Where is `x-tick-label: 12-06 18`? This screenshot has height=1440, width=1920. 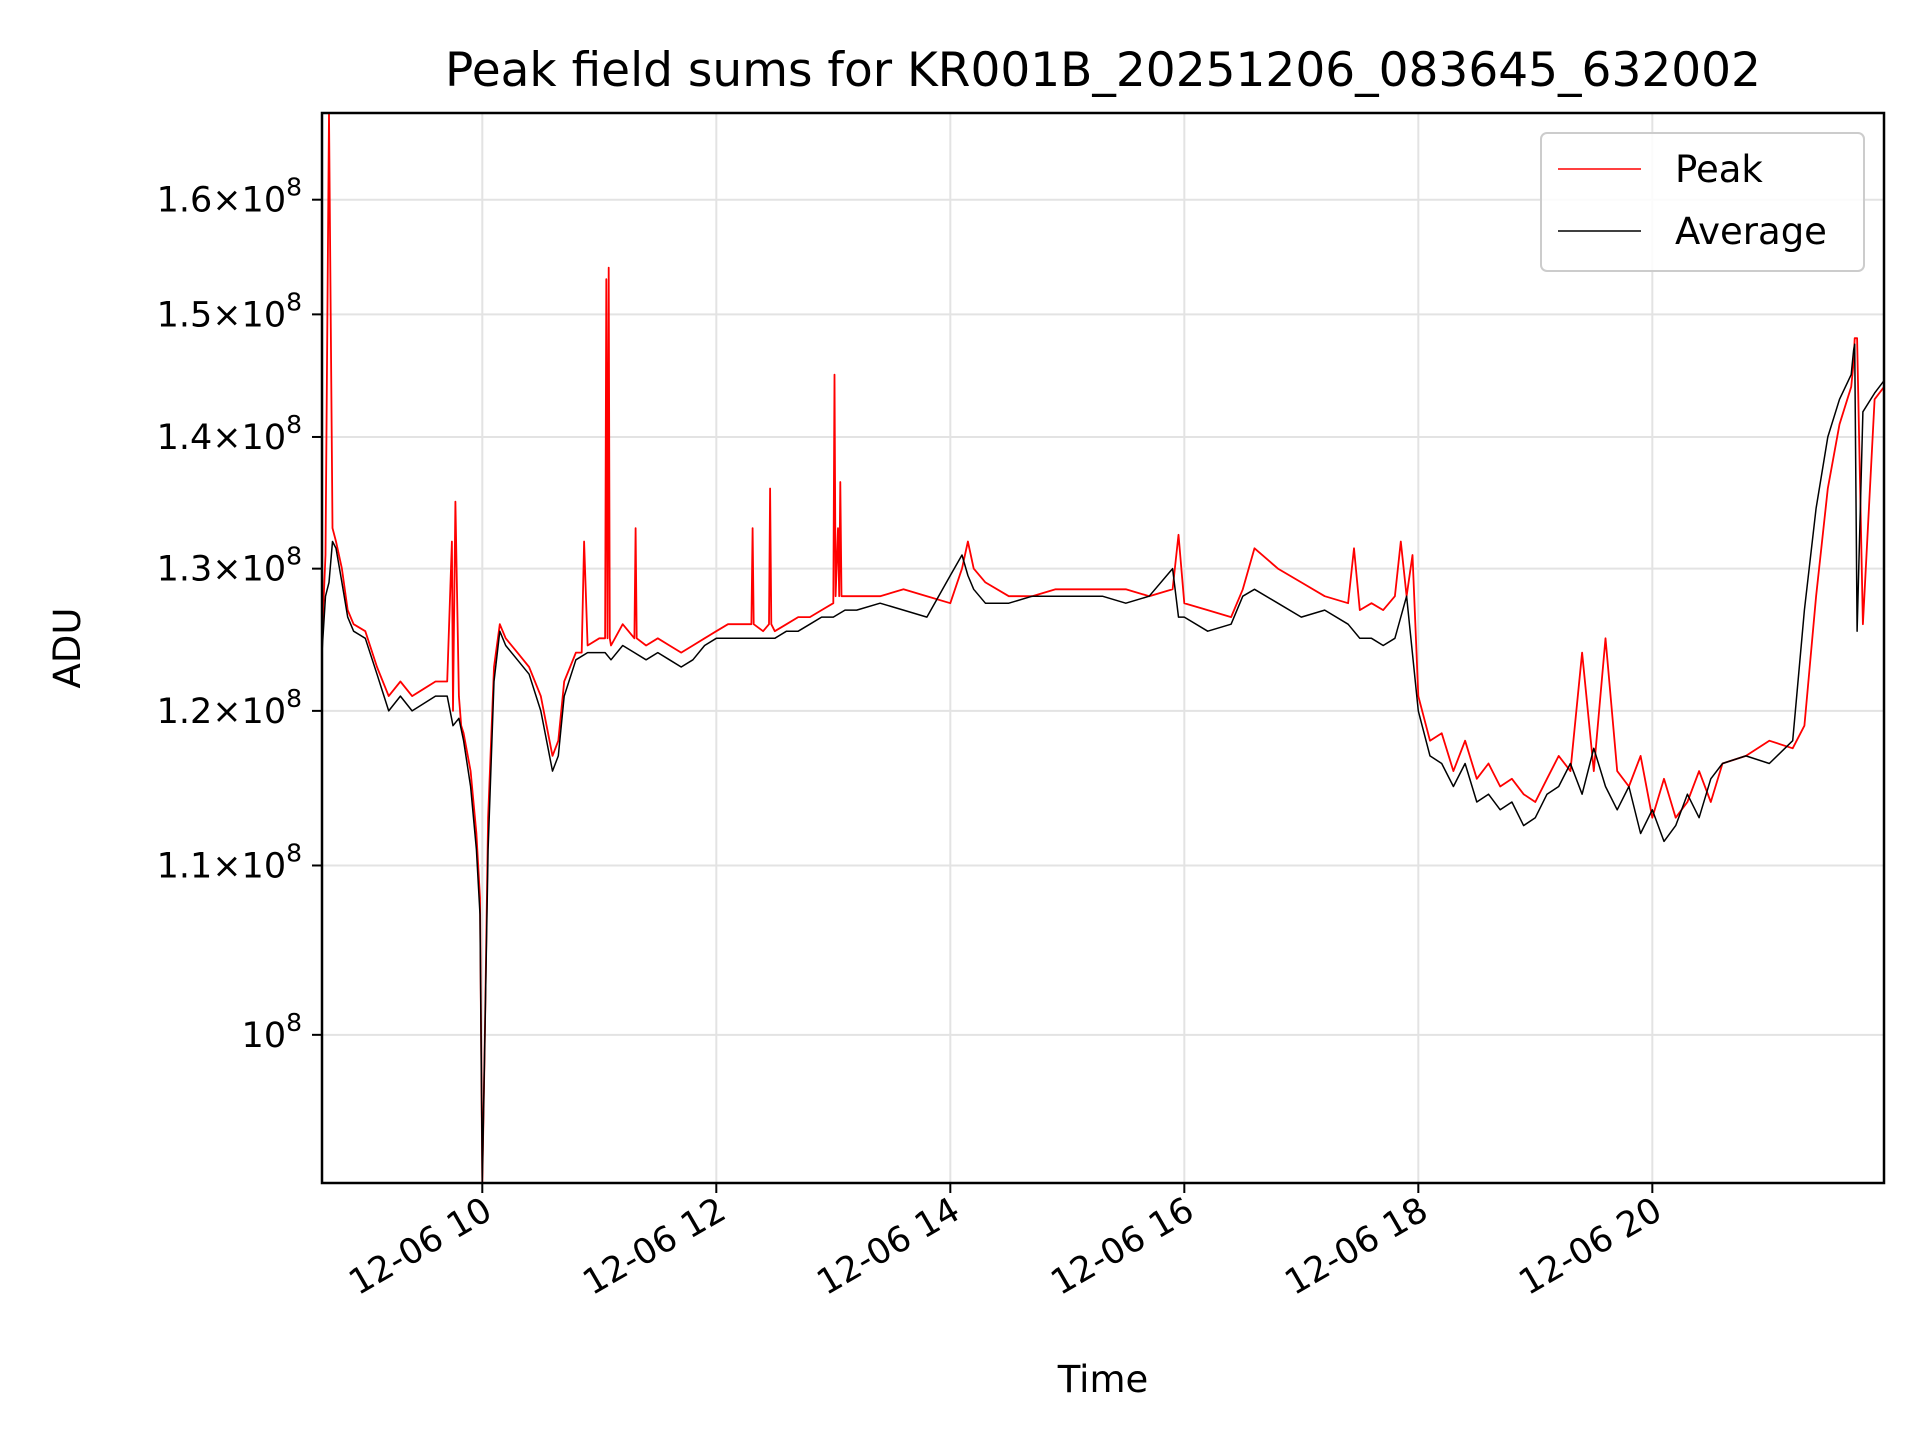
x-tick-label: 12-06 18 is located at coordinates (1357, 1246).